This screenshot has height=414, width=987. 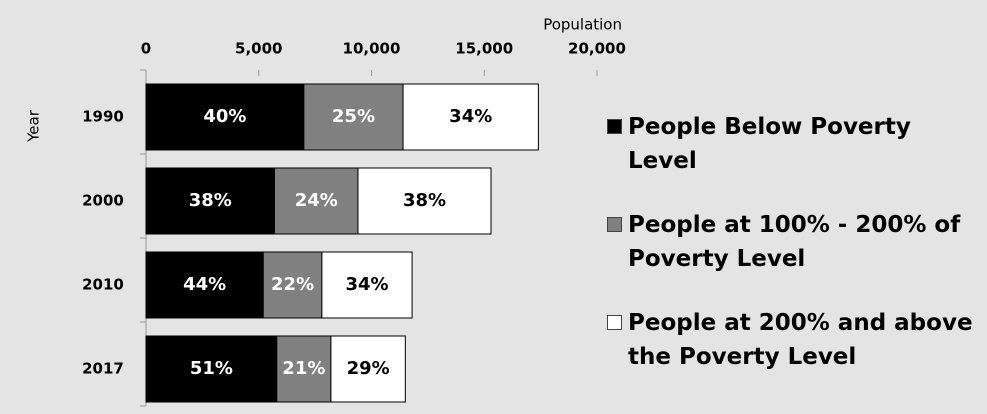 I want to click on legend-label: People Below Poverty Level, so click(x=769, y=144).